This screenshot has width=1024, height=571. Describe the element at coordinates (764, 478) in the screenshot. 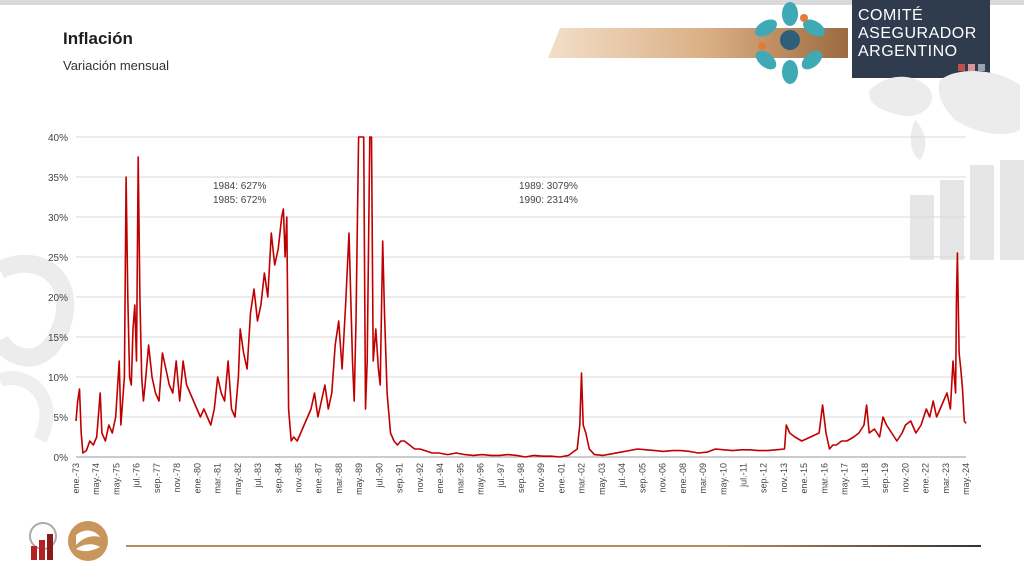

I see `x-tick-label: sep.-12` at that location.